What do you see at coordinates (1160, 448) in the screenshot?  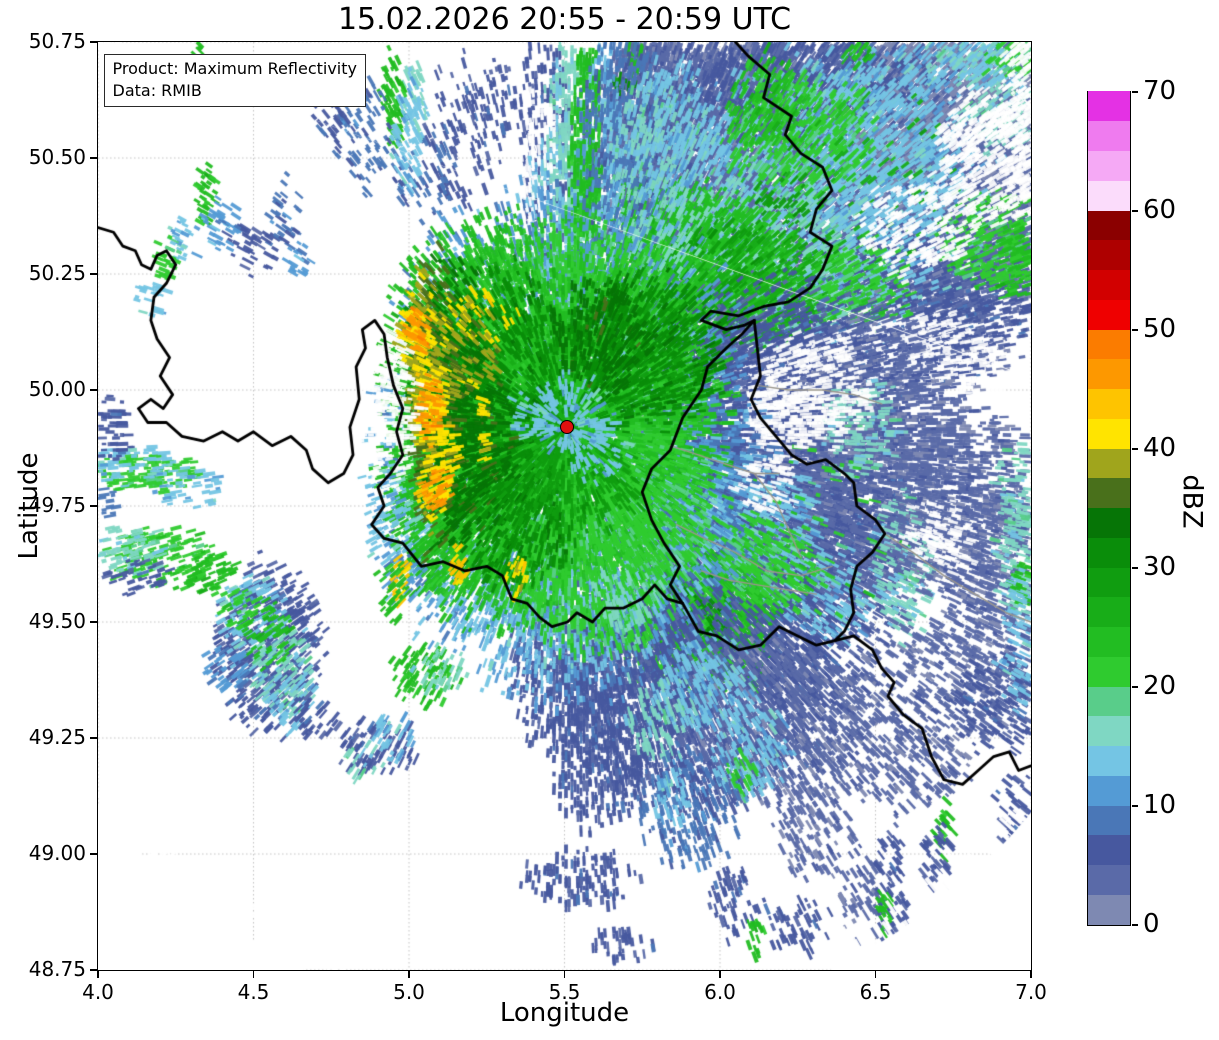 I see `colorbar-tick-label: 40` at bounding box center [1160, 448].